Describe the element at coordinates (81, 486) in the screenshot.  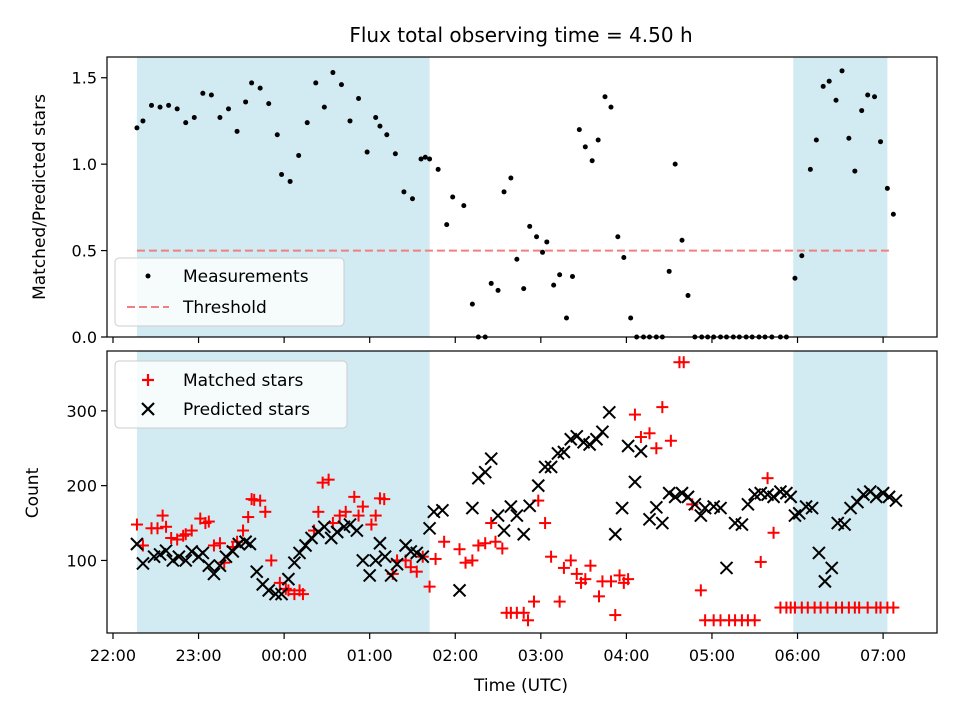
I see `bottom-y-tick-label: 200` at that location.